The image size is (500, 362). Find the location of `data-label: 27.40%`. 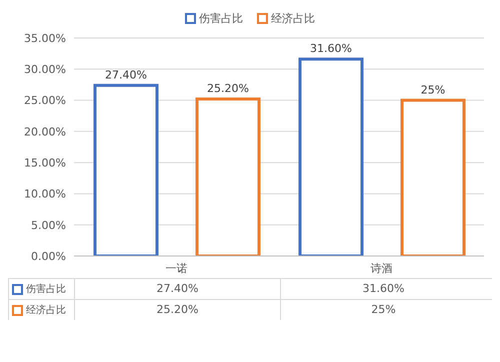

data-label: 27.40% is located at coordinates (177, 289).